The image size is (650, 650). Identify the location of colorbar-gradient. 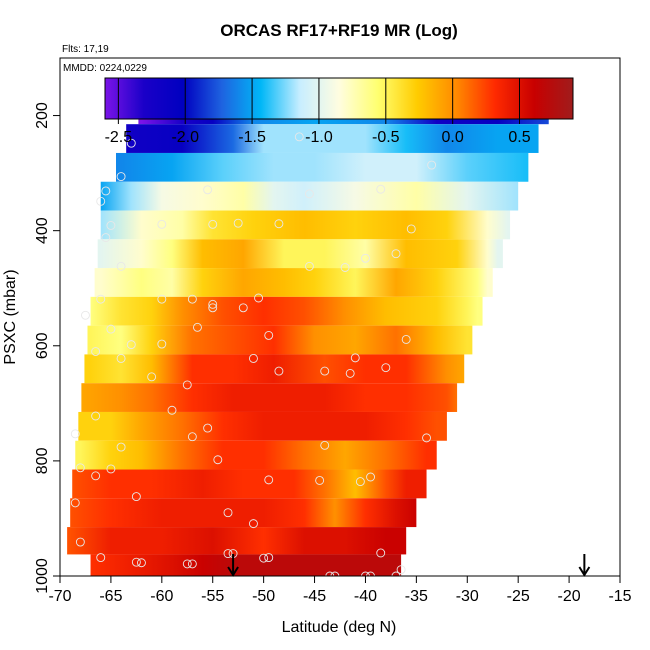
(339, 98).